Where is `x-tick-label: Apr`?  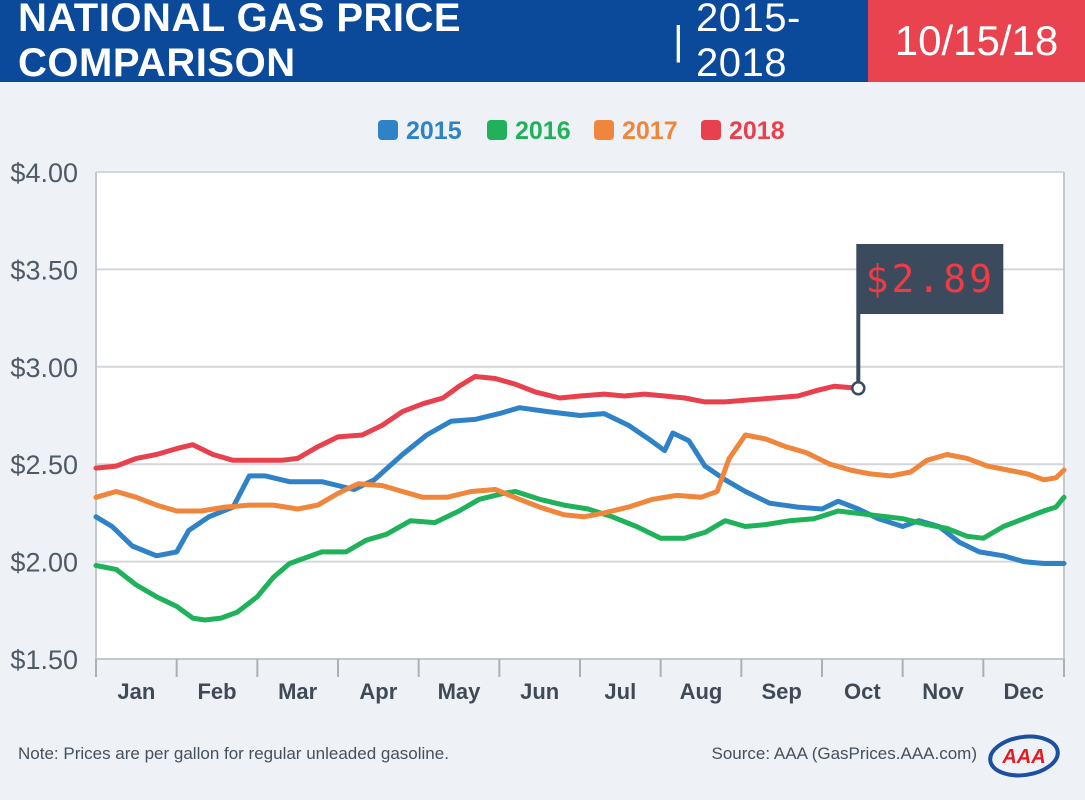
x-tick-label: Apr is located at coordinates (378, 691).